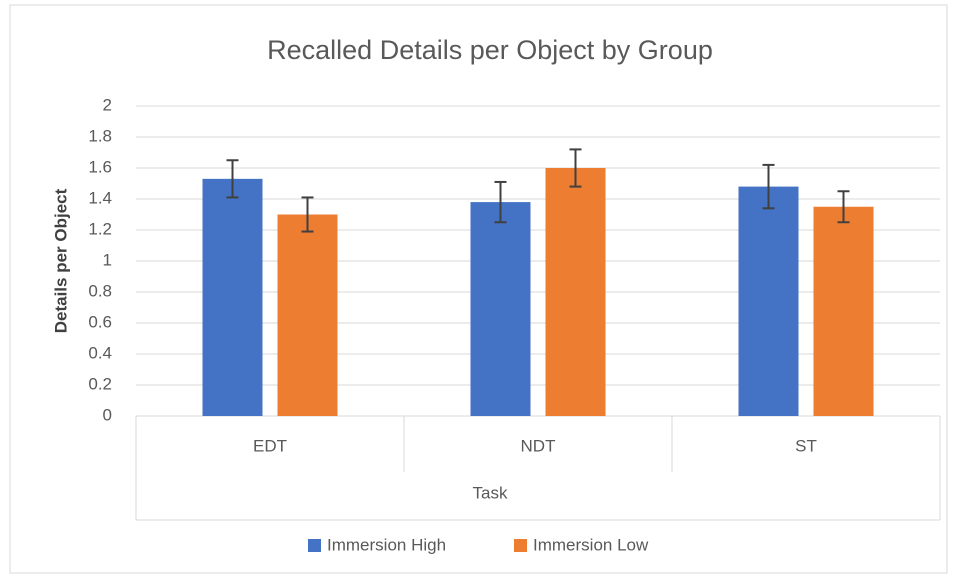 The width and height of the screenshot is (958, 579). Describe the element at coordinates (107, 259) in the screenshot. I see `y-tick-label: 1` at that location.